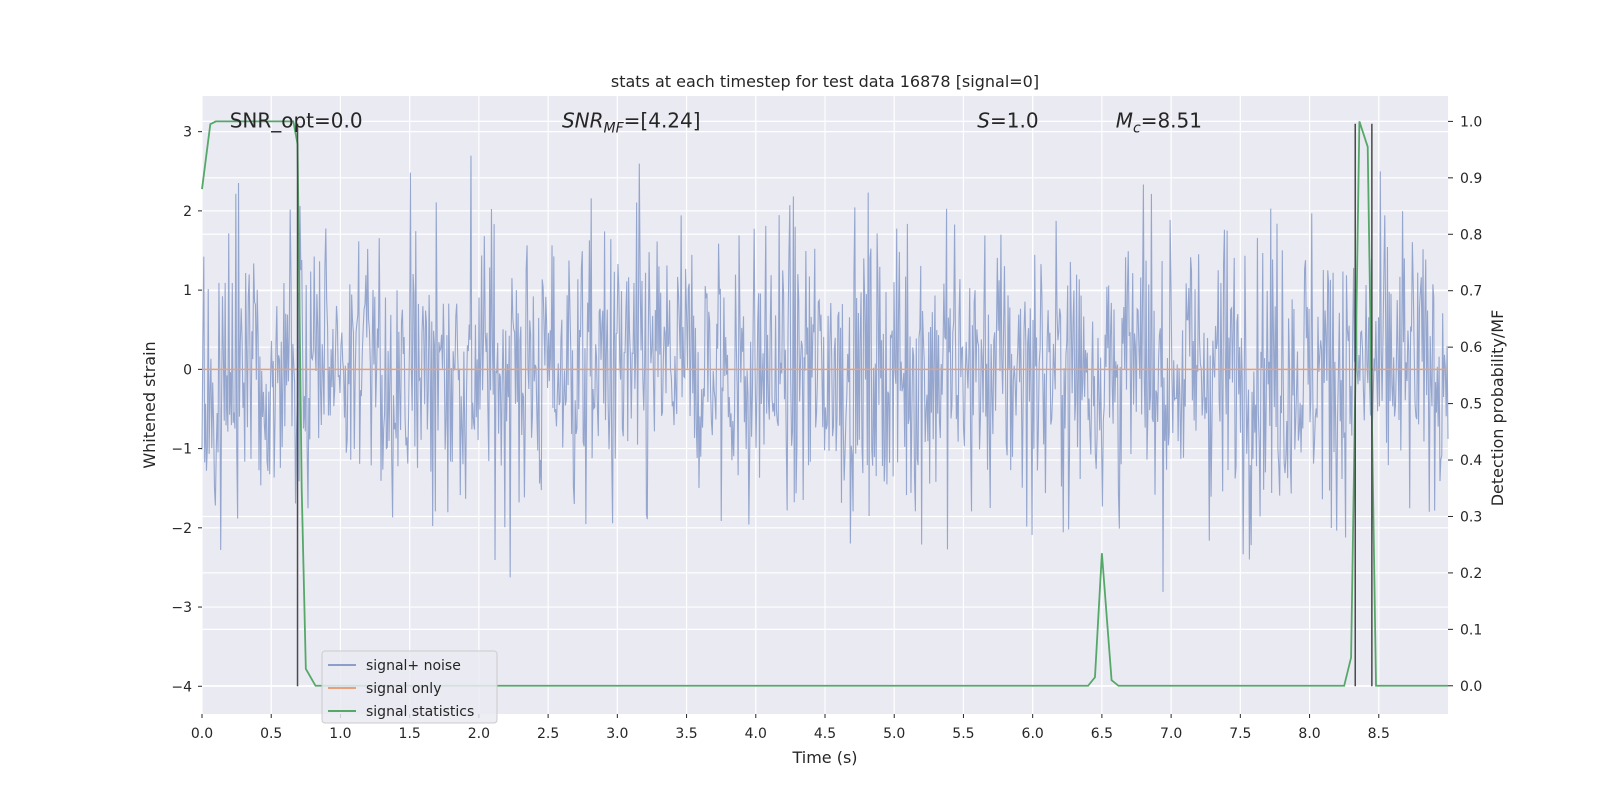  I want to click on annotation-text: Mc=8.51, so click(1159, 123).